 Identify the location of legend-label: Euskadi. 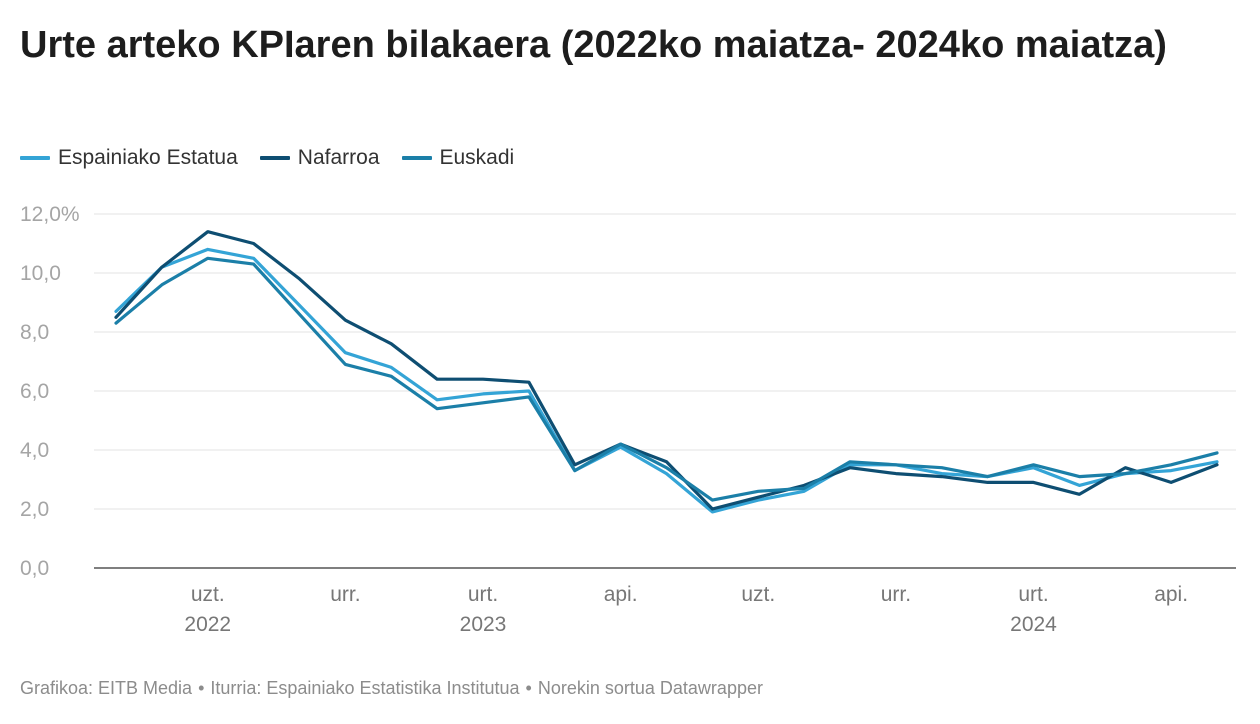
(477, 157).